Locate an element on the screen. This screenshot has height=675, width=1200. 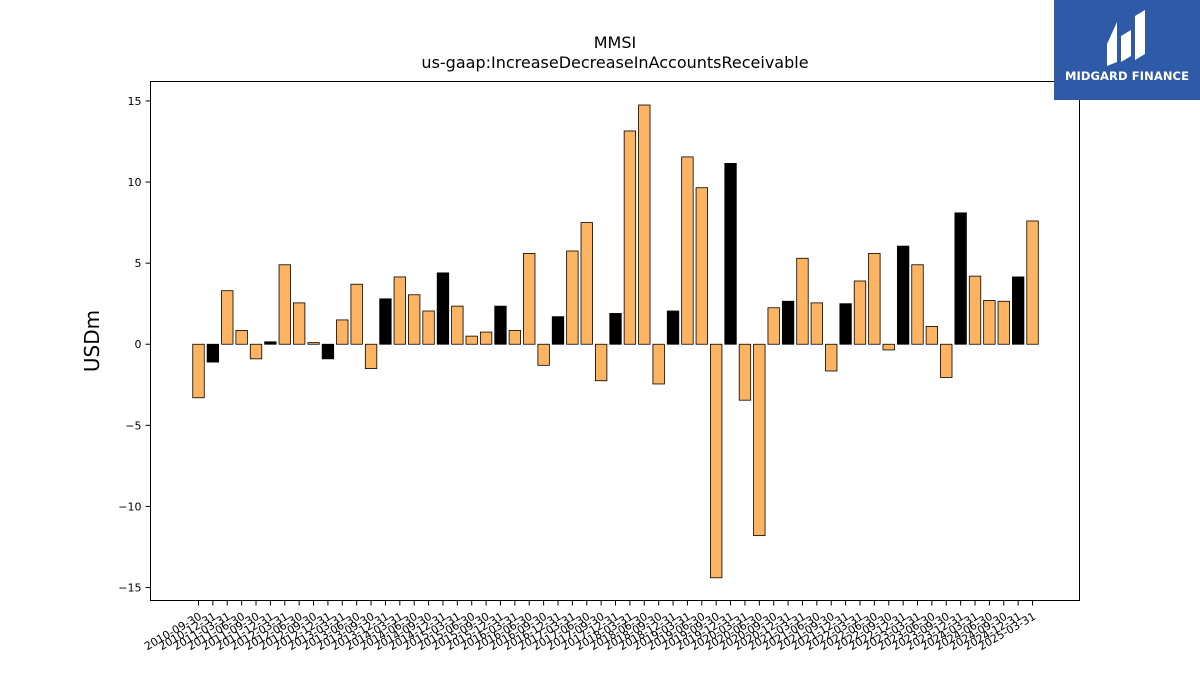
y-tick-label: −5 is located at coordinates (133, 425).